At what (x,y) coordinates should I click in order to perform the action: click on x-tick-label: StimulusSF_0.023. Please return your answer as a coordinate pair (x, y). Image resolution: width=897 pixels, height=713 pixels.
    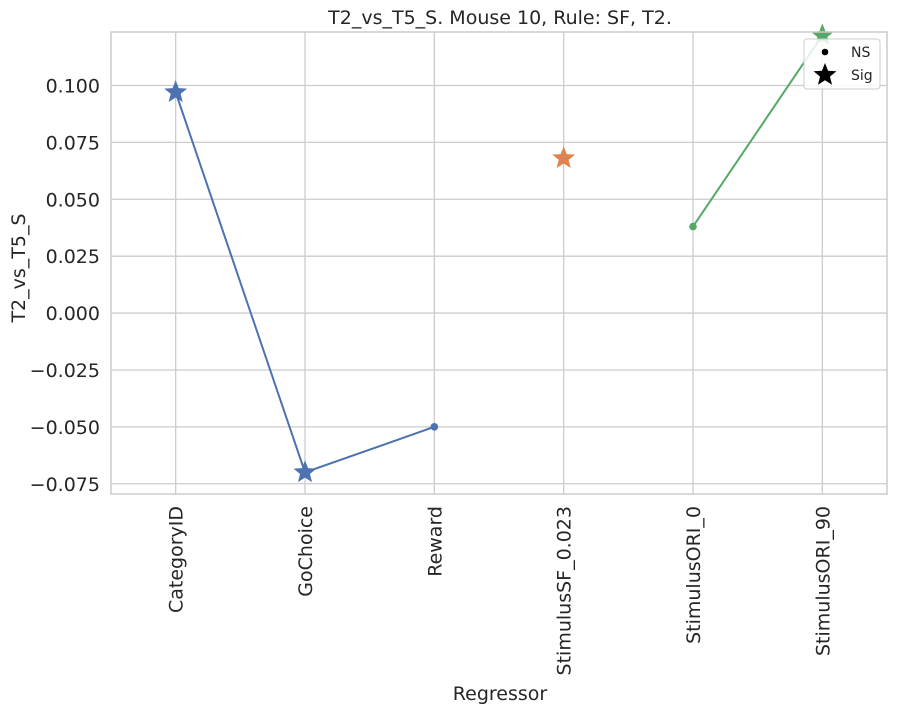
    Looking at the image, I should click on (565, 590).